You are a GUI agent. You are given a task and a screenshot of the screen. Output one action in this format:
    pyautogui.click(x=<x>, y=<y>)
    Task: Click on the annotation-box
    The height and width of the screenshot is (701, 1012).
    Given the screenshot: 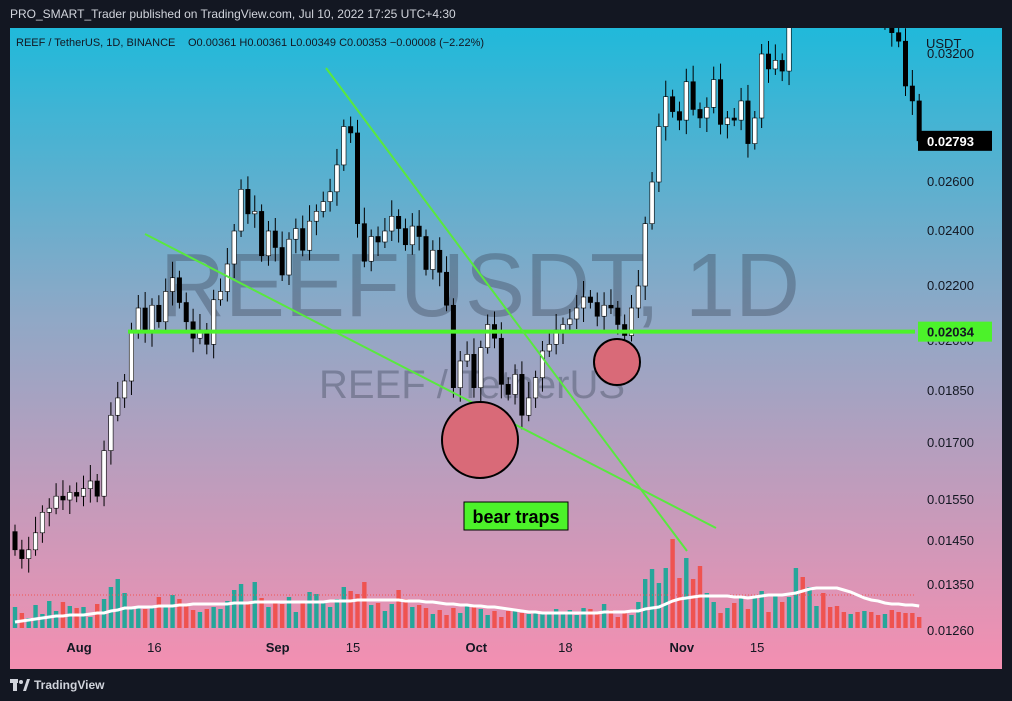 What is the action you would take?
    pyautogui.click(x=516, y=516)
    